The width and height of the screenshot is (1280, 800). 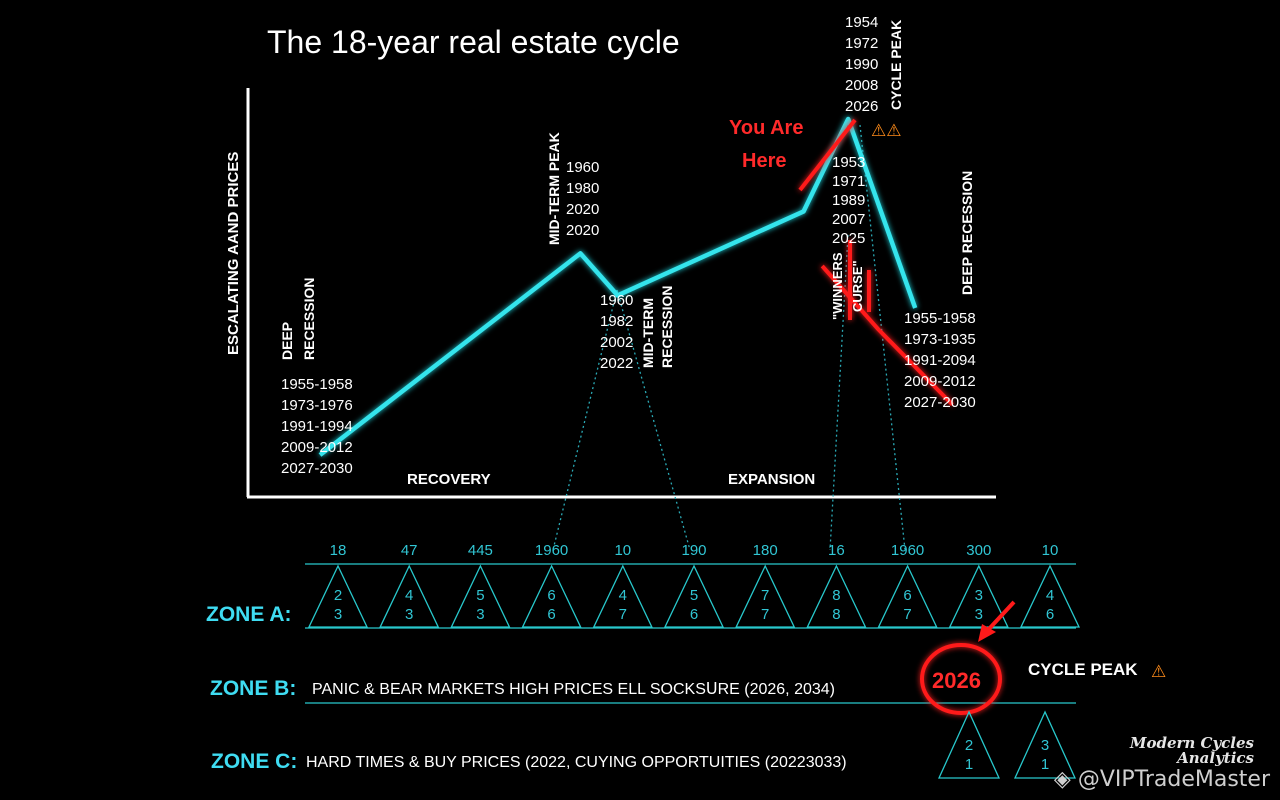 I want to click on svg-text: 1953, so click(x=848, y=162).